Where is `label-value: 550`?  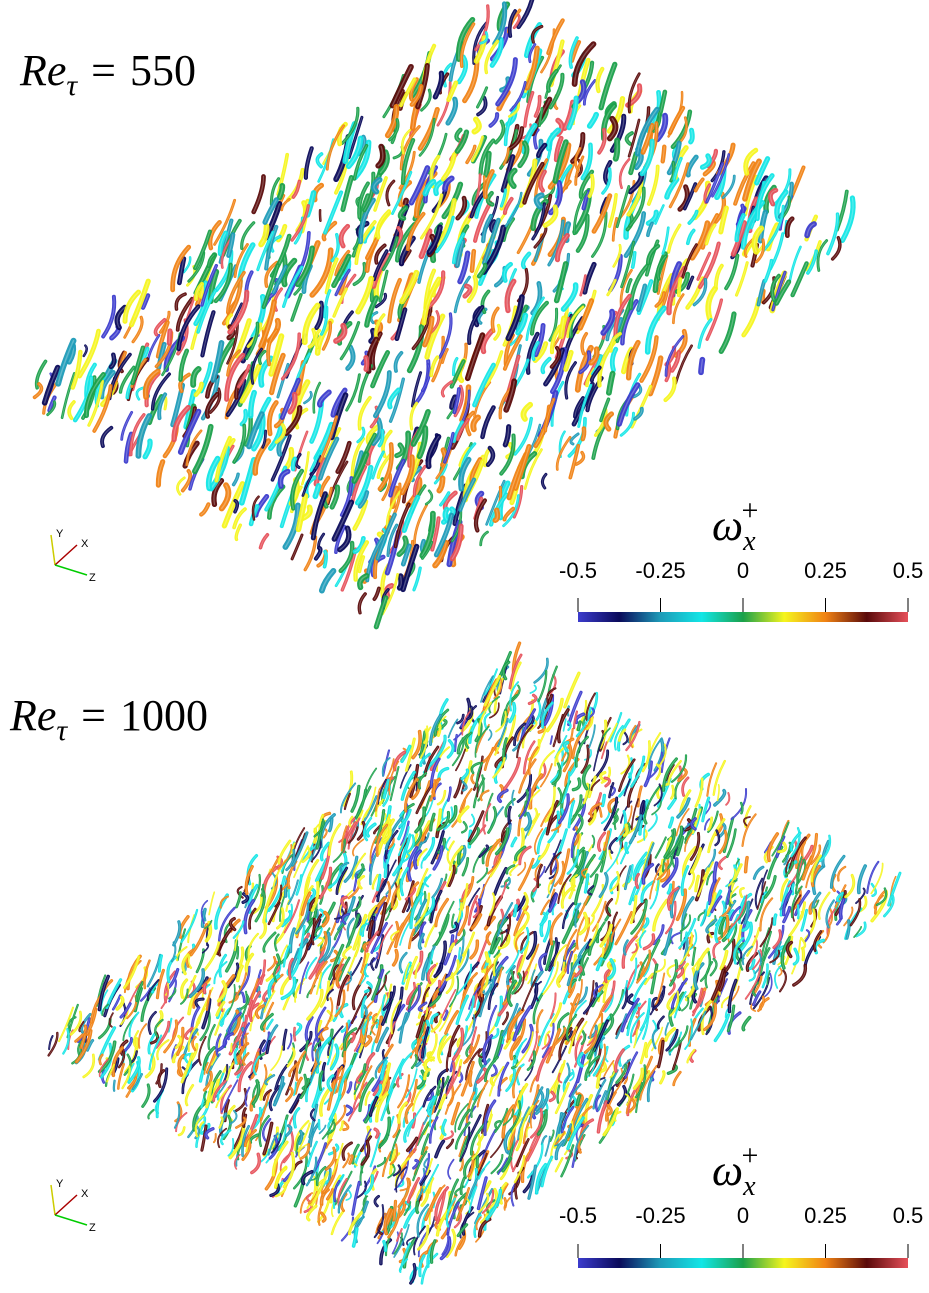
label-value: 550 is located at coordinates (163, 70).